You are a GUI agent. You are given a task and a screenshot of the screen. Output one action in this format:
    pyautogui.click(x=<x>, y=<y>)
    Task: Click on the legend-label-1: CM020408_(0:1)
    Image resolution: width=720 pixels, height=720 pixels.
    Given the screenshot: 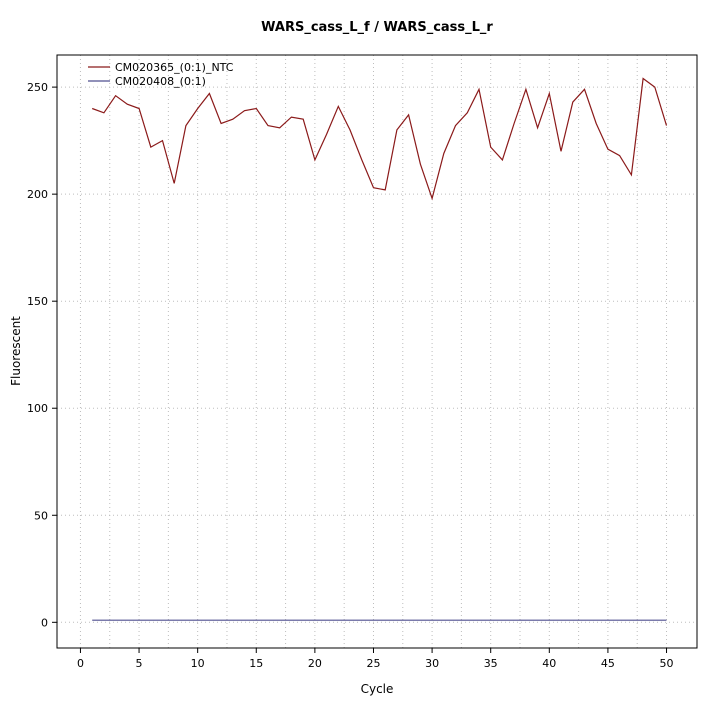 What is the action you would take?
    pyautogui.click(x=160, y=81)
    